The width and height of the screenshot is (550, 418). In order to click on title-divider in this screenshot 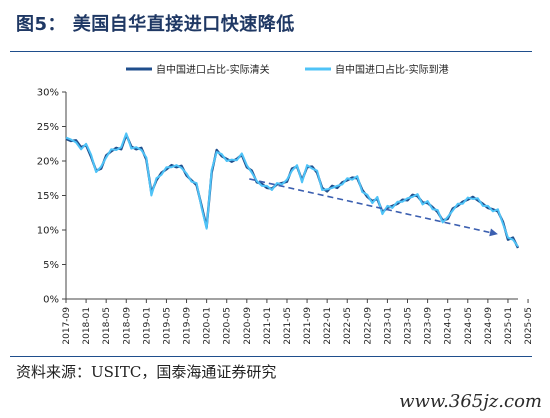, I will do `click(271, 51)`.